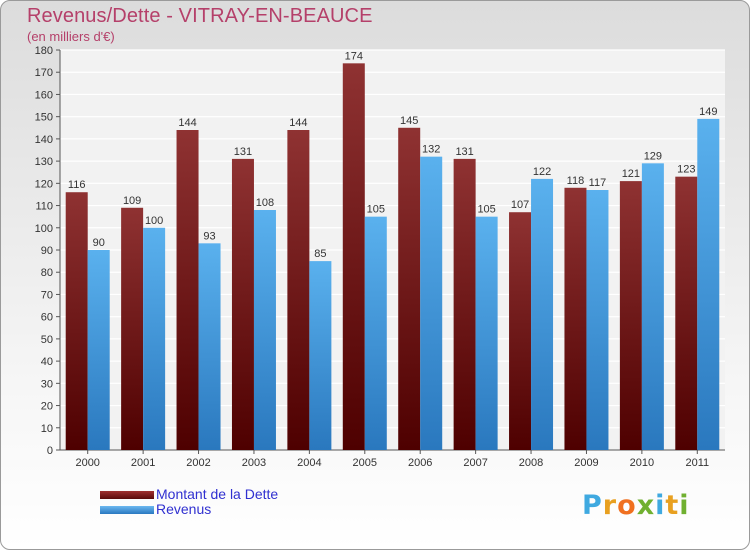 The height and width of the screenshot is (550, 750). What do you see at coordinates (598, 183) in the screenshot?
I see `data-label-revenus: 117` at bounding box center [598, 183].